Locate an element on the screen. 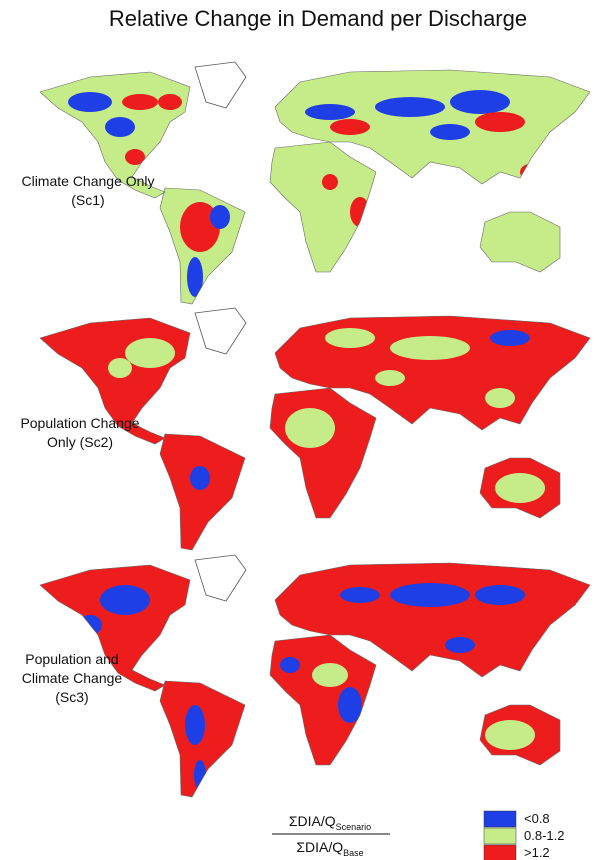  formula-subscript: Base is located at coordinates (353, 853).